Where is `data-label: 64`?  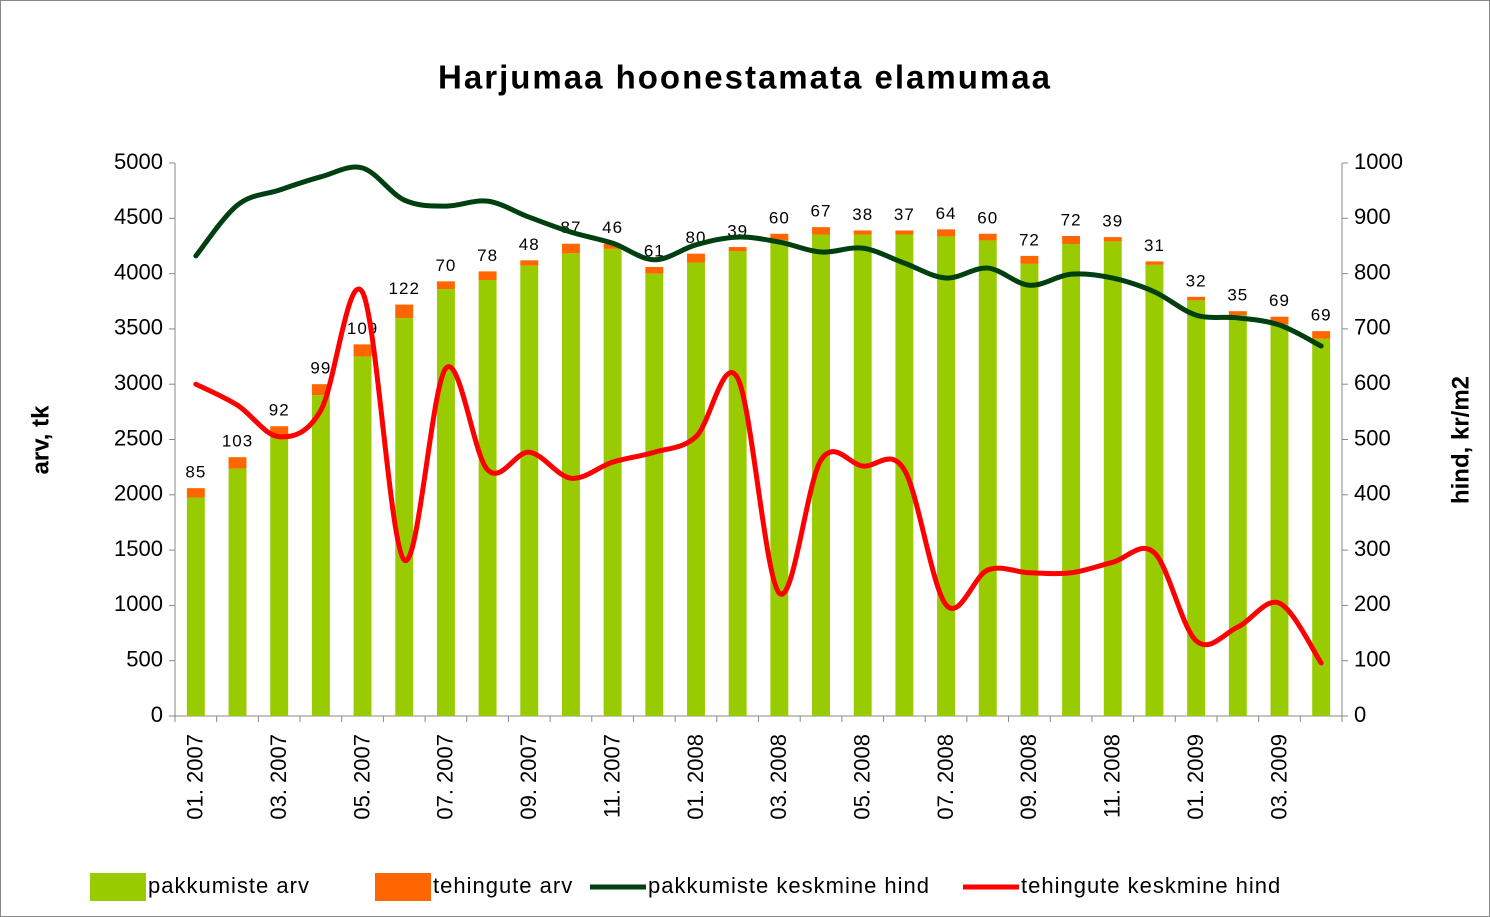 data-label: 64 is located at coordinates (946, 213).